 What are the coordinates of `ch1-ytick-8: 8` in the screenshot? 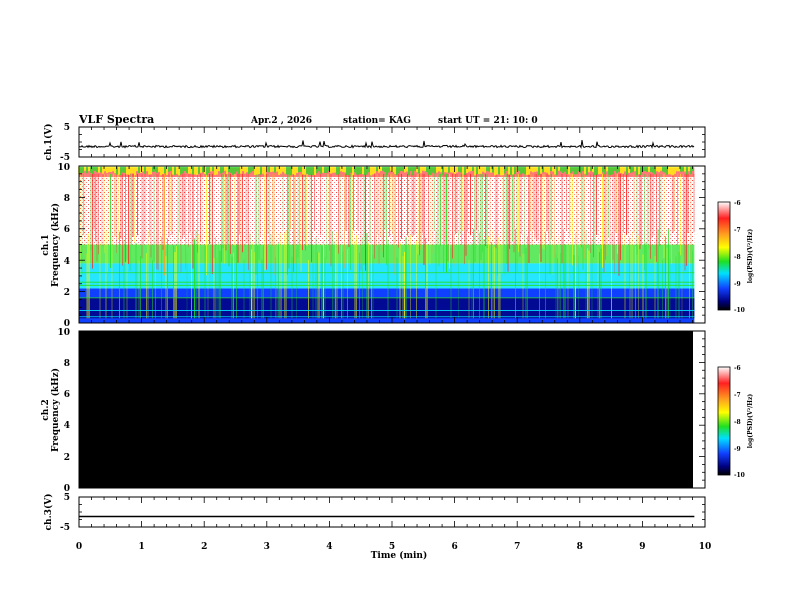 It's located at (67, 199).